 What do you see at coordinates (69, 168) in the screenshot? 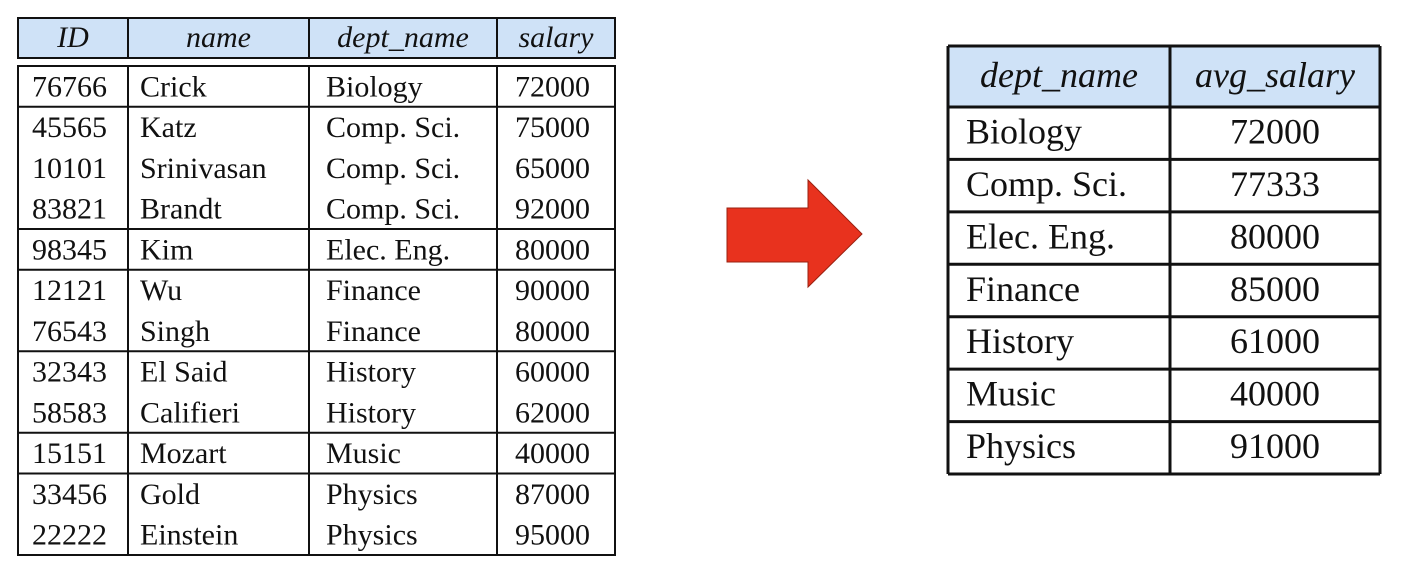
I see `cell: 10101` at bounding box center [69, 168].